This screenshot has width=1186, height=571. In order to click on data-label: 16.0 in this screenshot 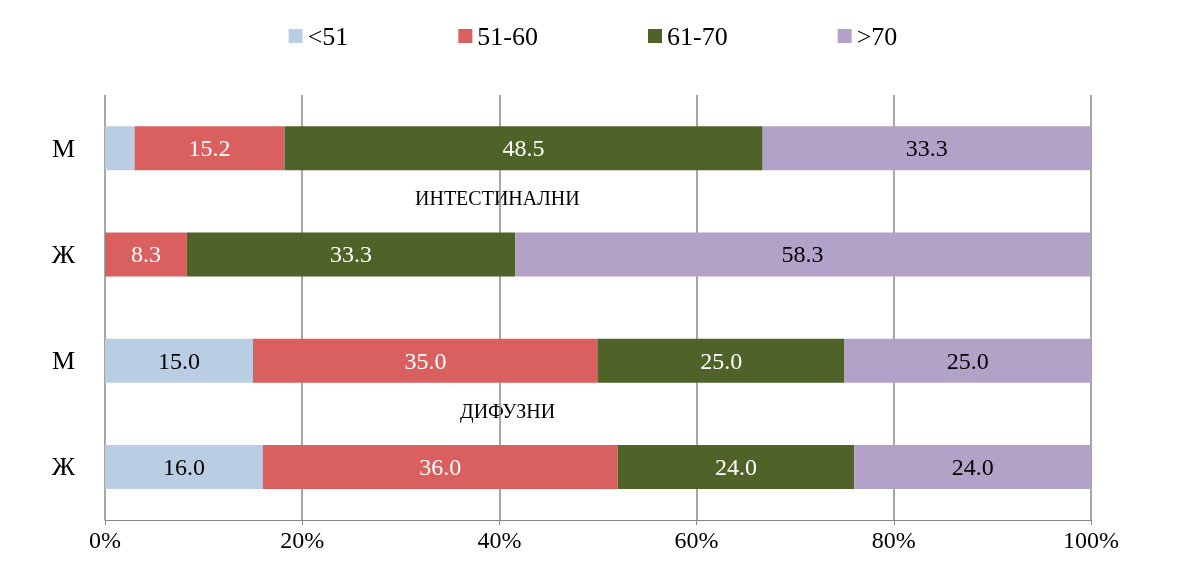, I will do `click(183, 466)`.